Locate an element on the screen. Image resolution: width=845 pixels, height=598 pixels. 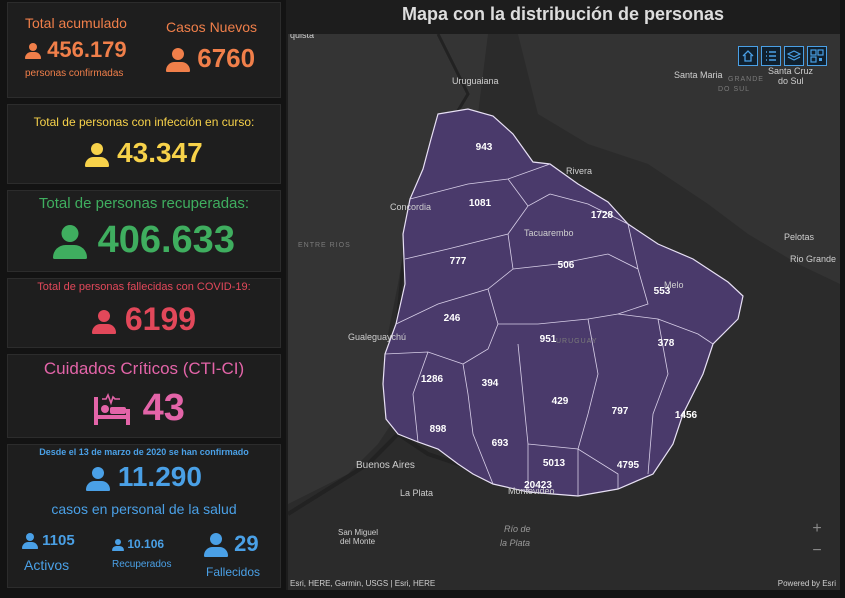
dept-durazno-count: 951 is located at coordinates (548, 339).